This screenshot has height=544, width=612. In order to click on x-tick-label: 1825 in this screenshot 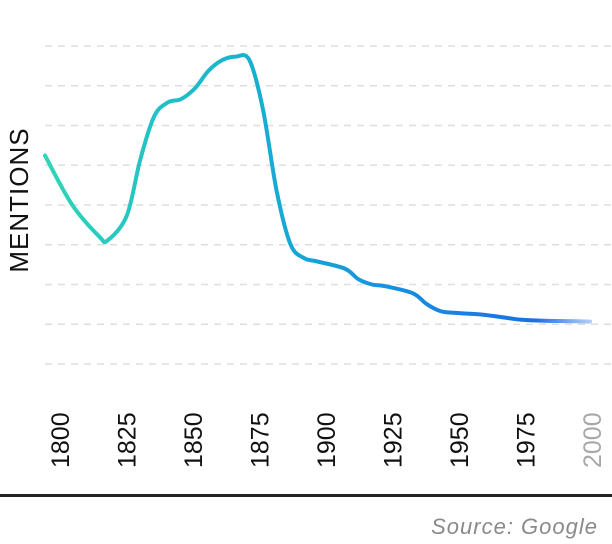, I will do `click(128, 440)`.